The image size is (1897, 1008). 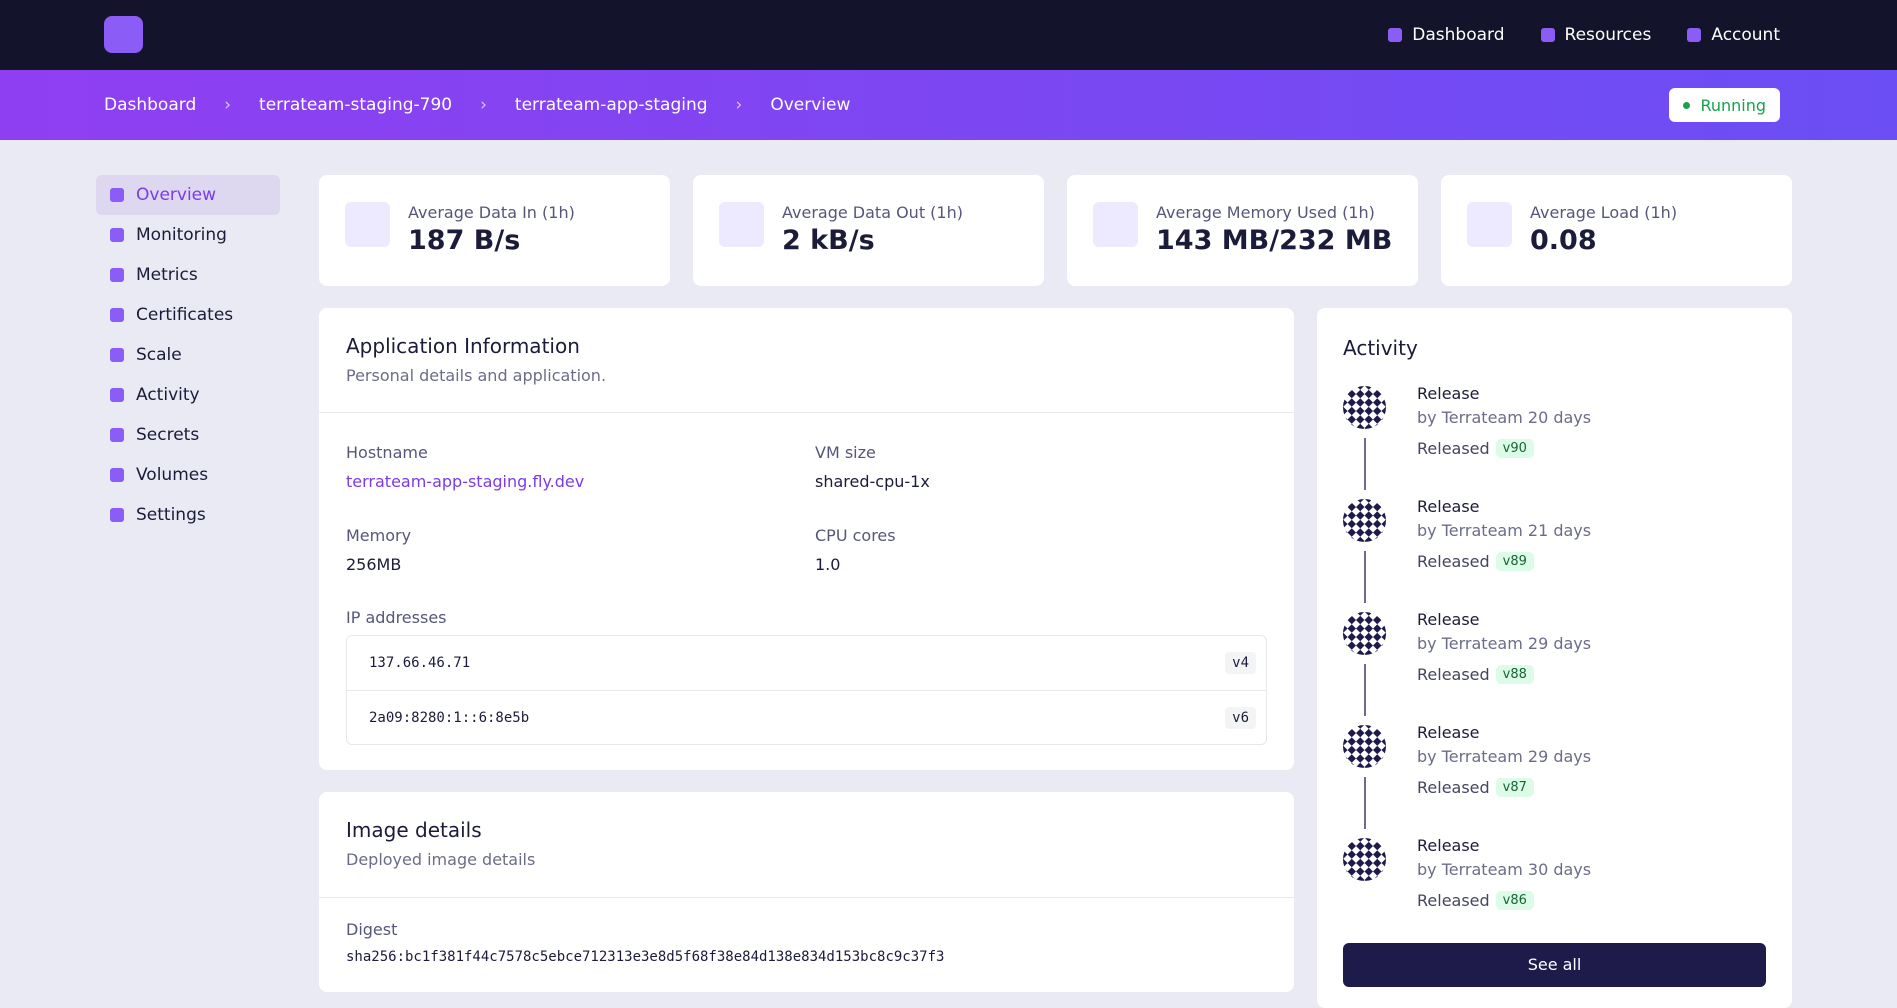 I want to click on nav-link: Resources, so click(x=1596, y=35).